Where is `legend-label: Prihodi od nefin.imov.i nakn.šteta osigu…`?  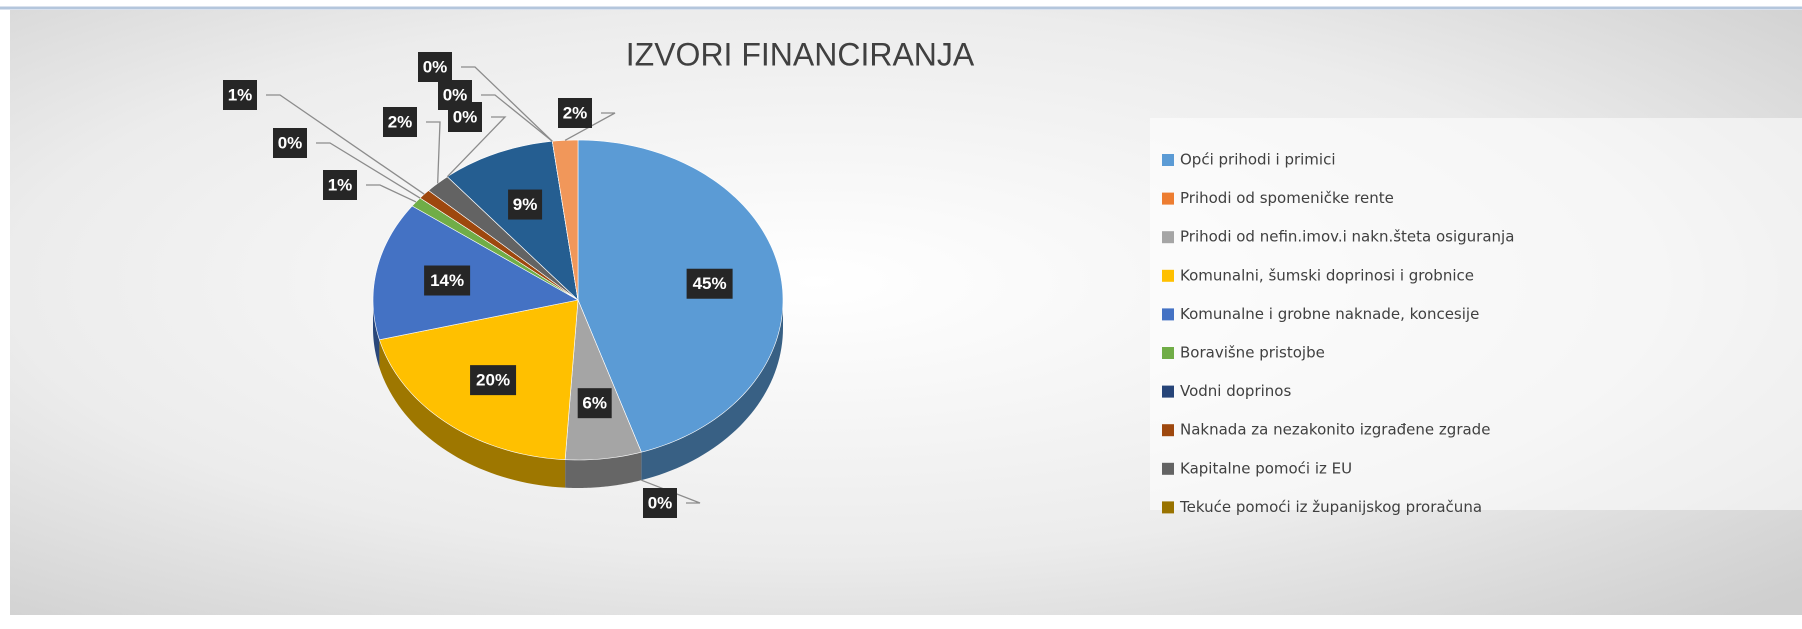
legend-label: Prihodi od nefin.imov.i nakn.šteta osigu… is located at coordinates (1347, 237).